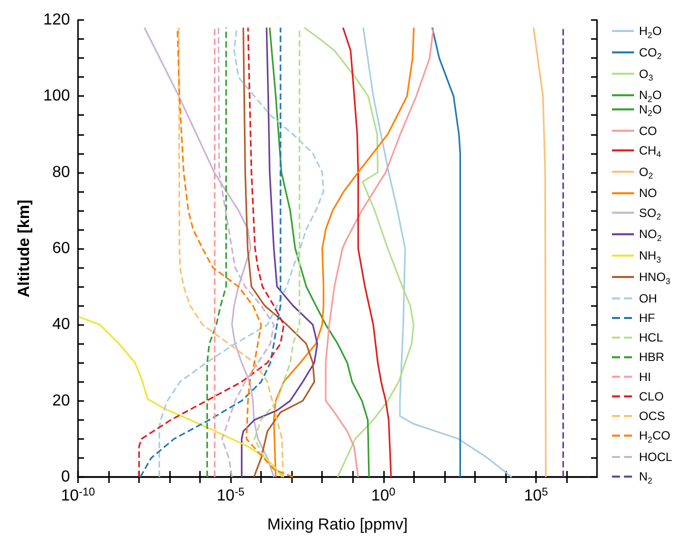 The width and height of the screenshot is (689, 548). Describe the element at coordinates (61, 325) in the screenshot. I see `y-tick-label: 40` at that location.